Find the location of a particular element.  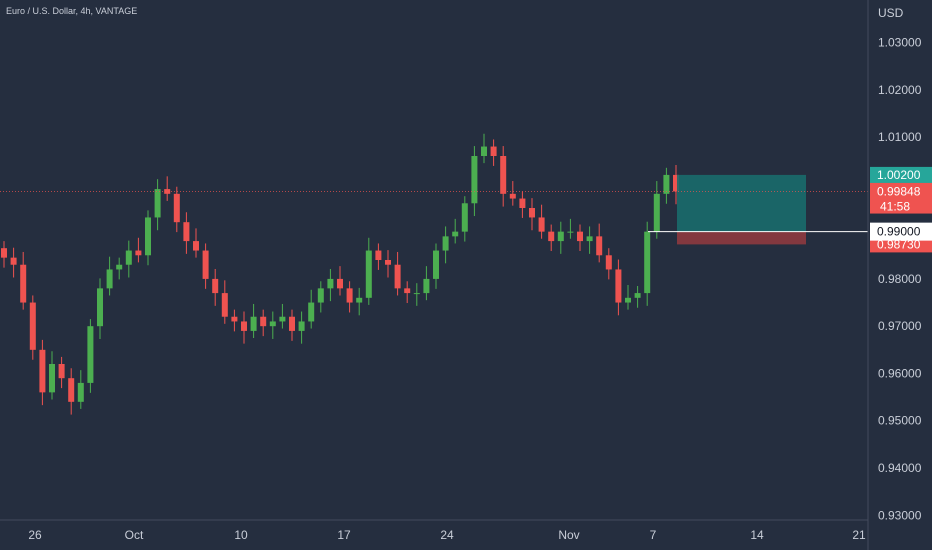

stop-loss-label: 0.98730 is located at coordinates (899, 244).